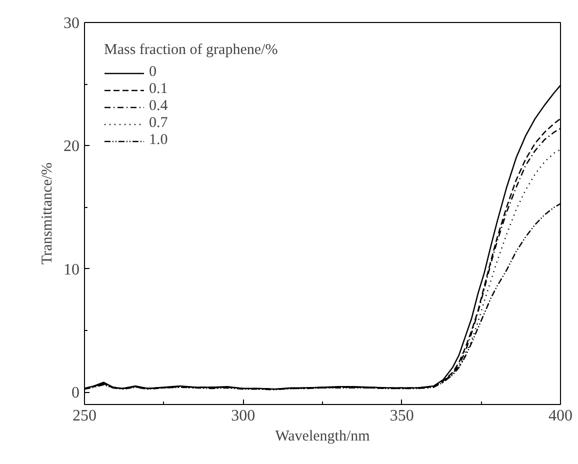 Image resolution: width=578 pixels, height=464 pixels. Describe the element at coordinates (243, 416) in the screenshot. I see `x-tick-label: 300` at that location.